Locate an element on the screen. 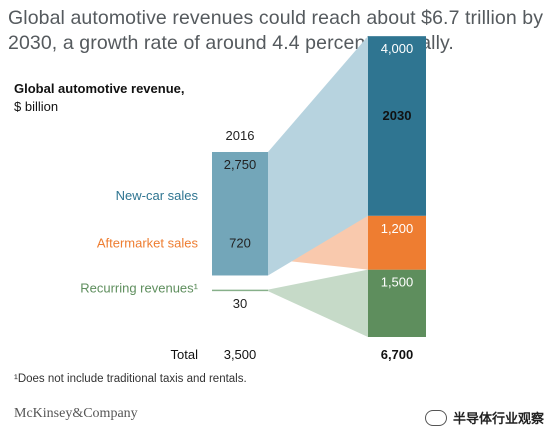  bar-2030-new-car is located at coordinates (397, 126).